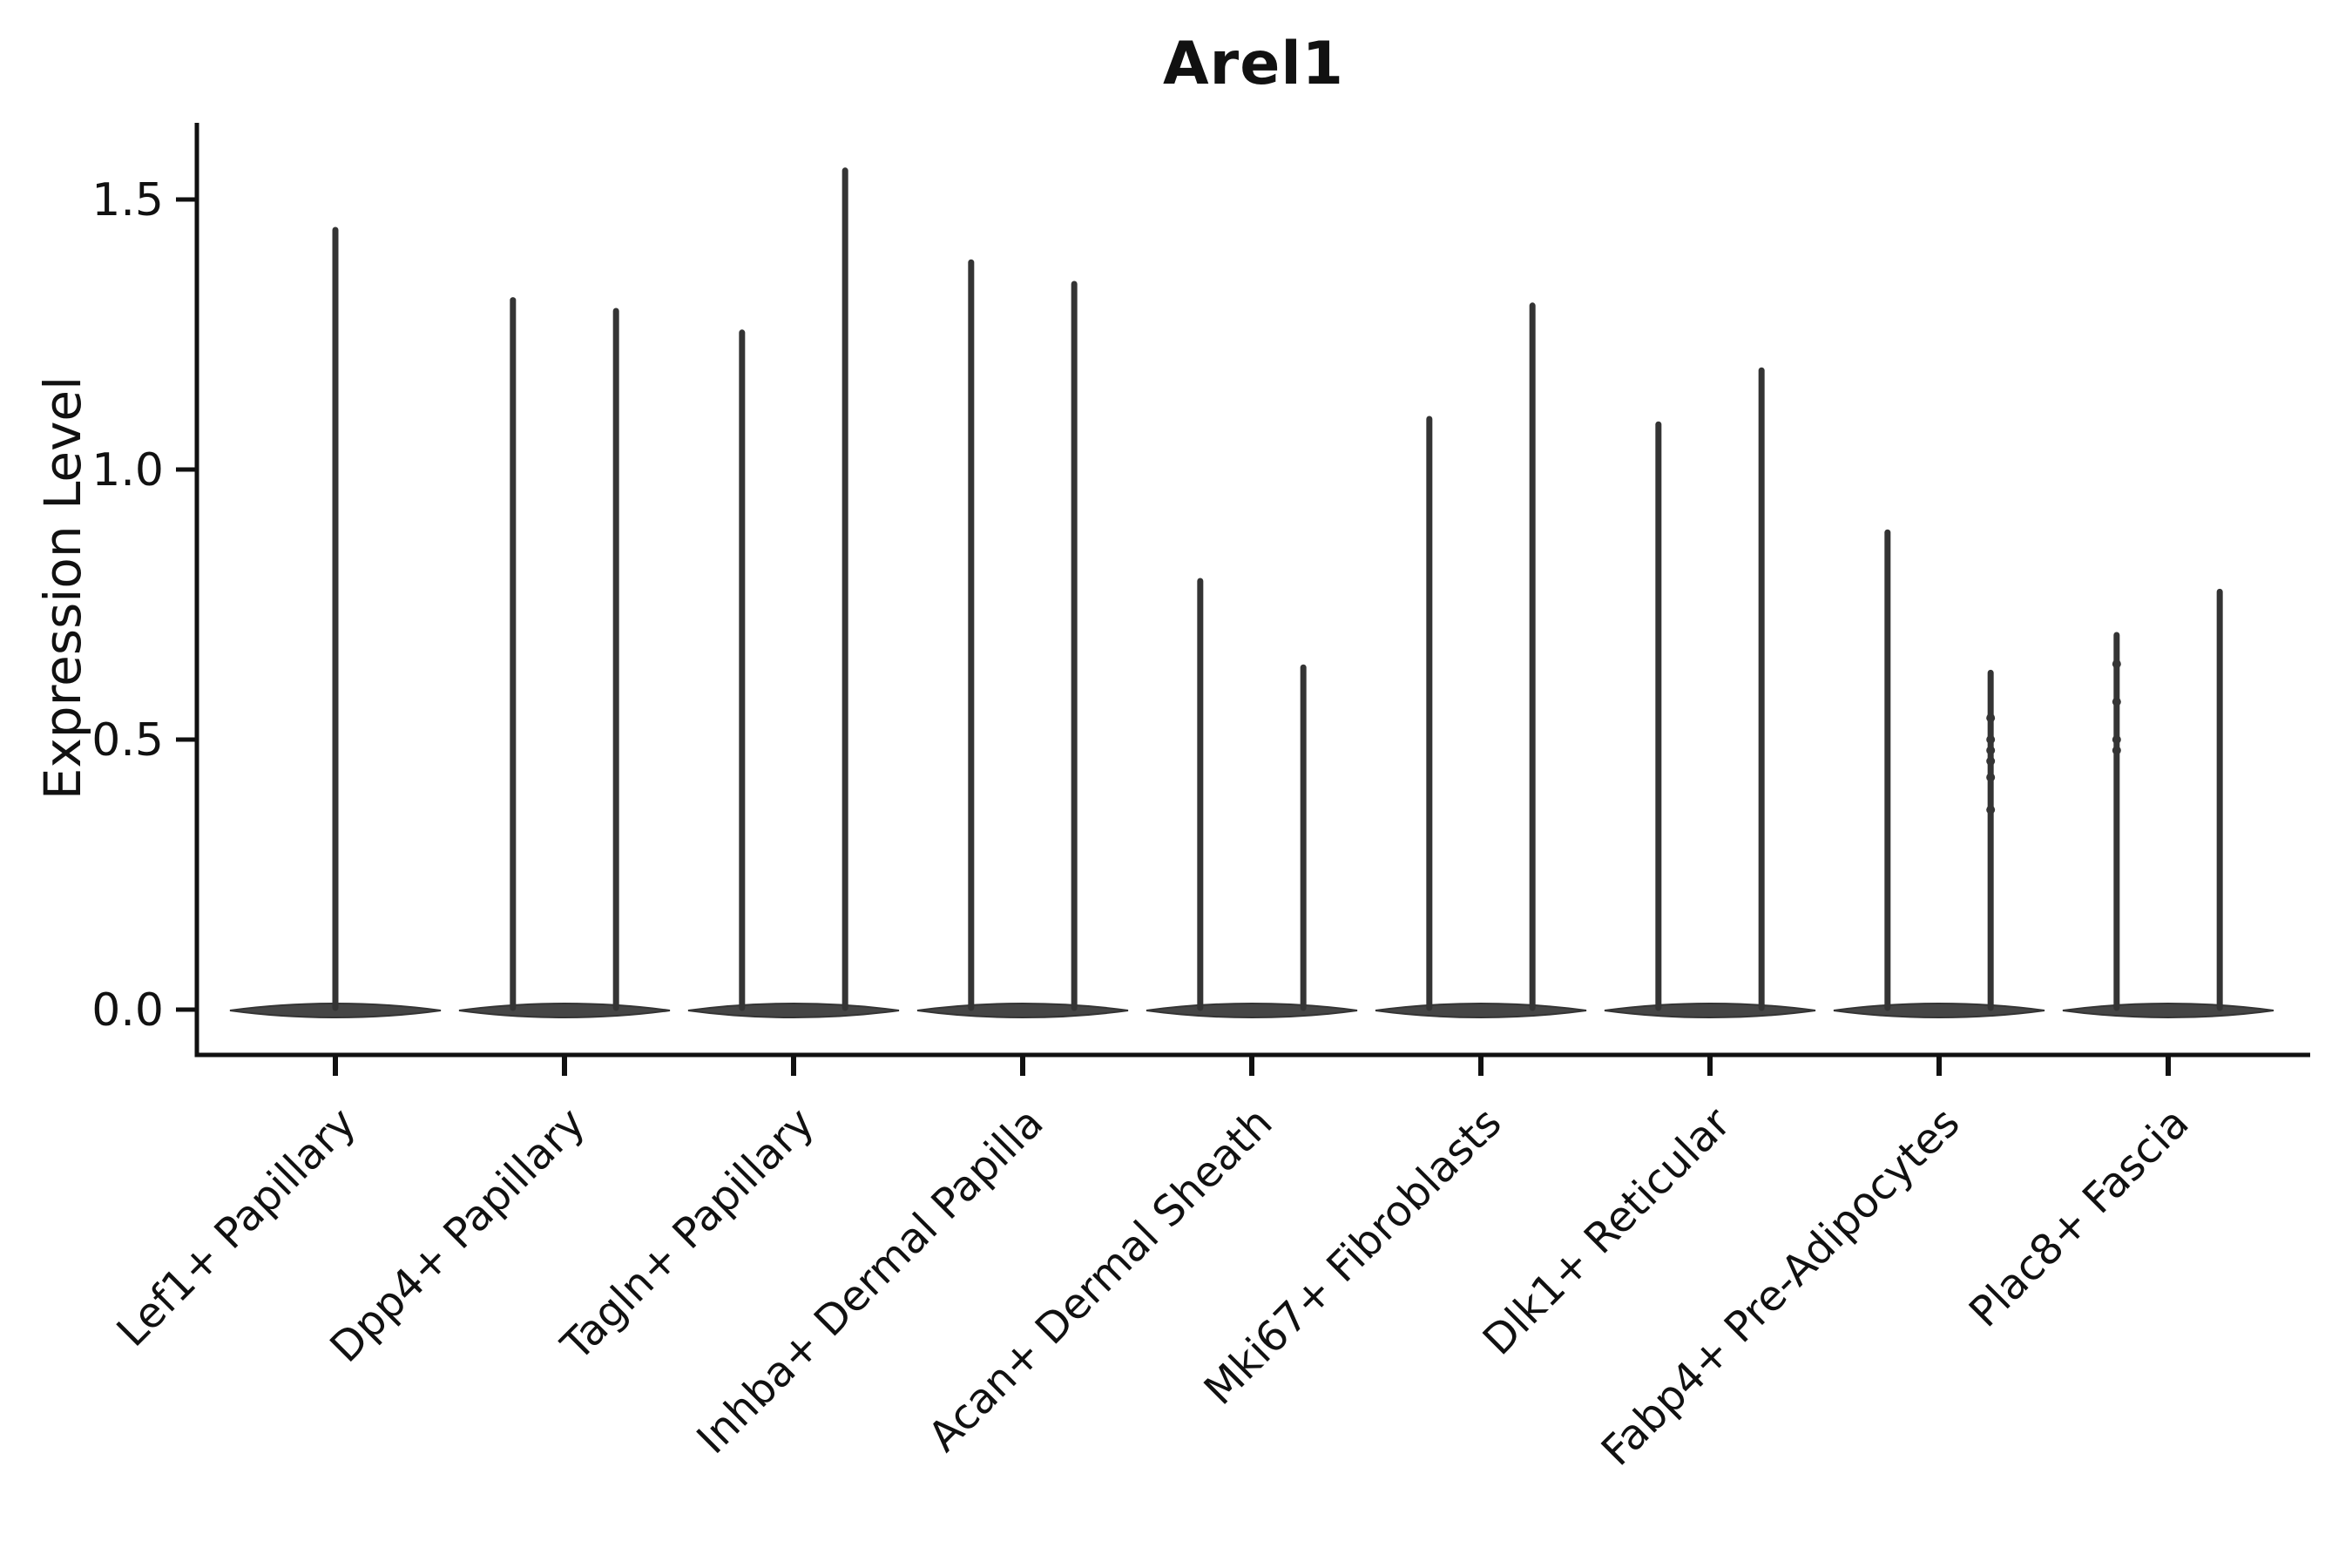 This screenshot has width=2352, height=1568. Describe the element at coordinates (127, 200) in the screenshot. I see `y-tick-label: 1.5` at that location.